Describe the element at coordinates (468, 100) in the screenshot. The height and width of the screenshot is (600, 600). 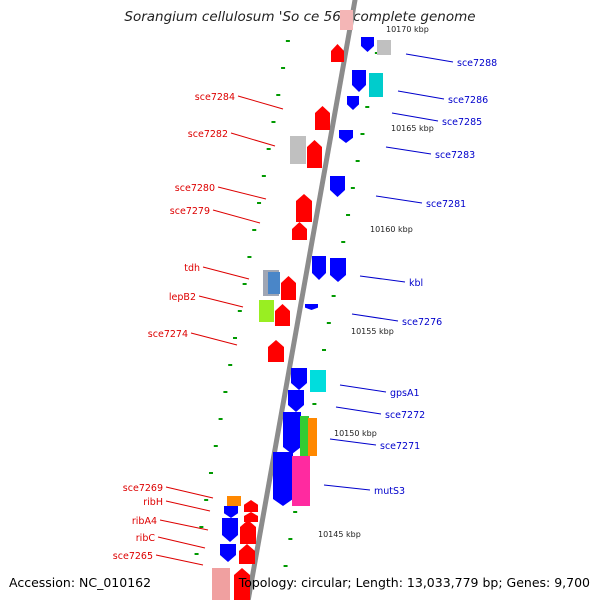
I see `gene-label-sce7286: sce7286` at that location.